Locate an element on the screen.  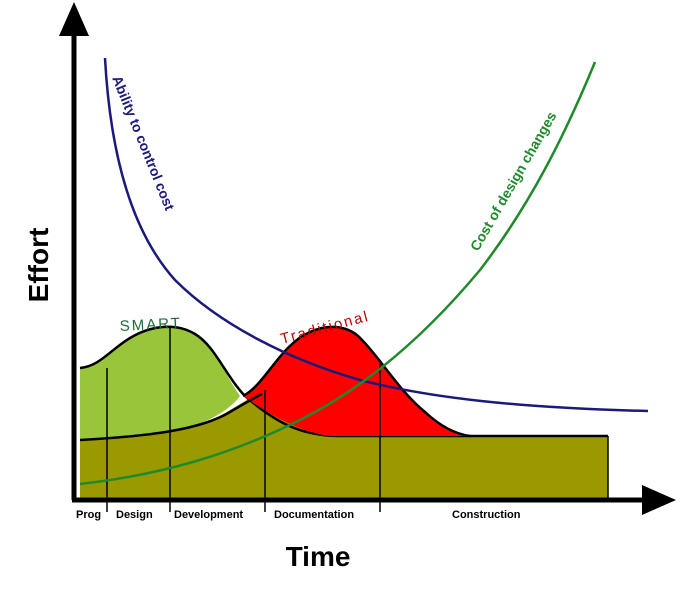
base-region is located at coordinates (344, 442).